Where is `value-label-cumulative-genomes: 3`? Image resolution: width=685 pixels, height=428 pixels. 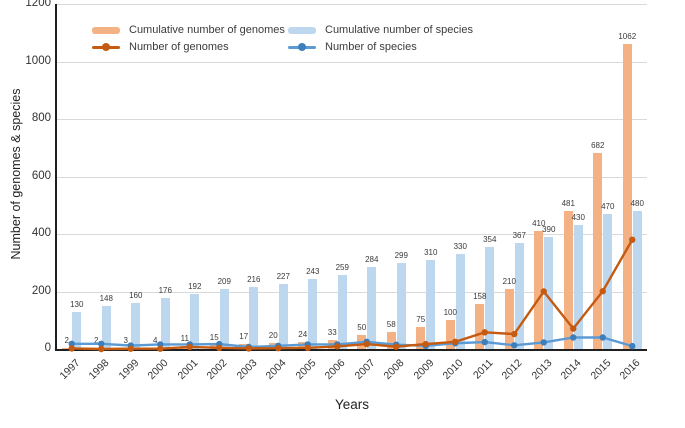
value-label-cumulative-genomes: 3 is located at coordinates (125, 341).